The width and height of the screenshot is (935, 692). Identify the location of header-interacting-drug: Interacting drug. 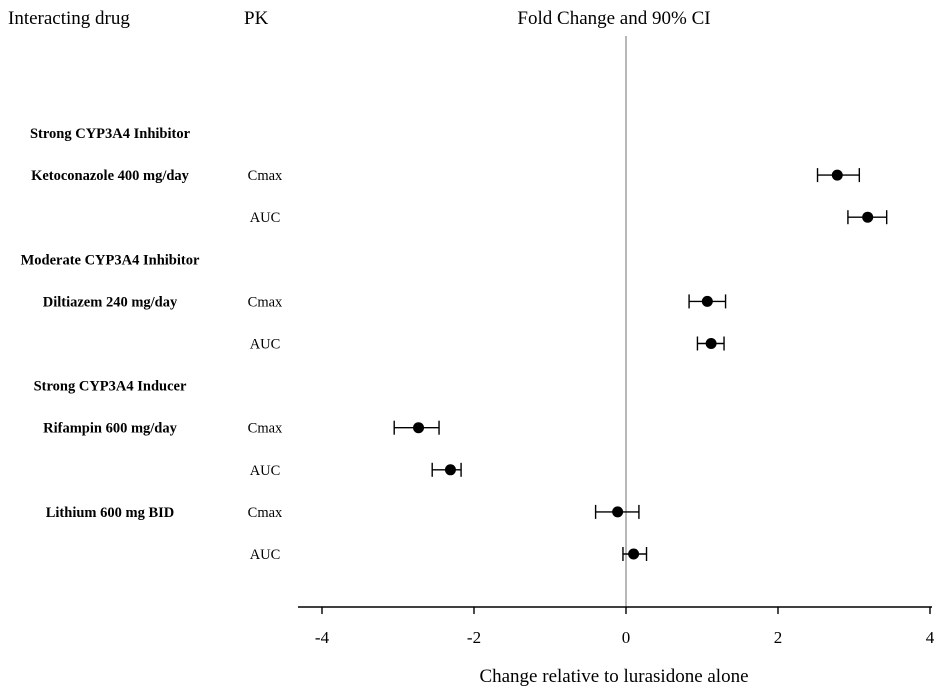
(69, 18).